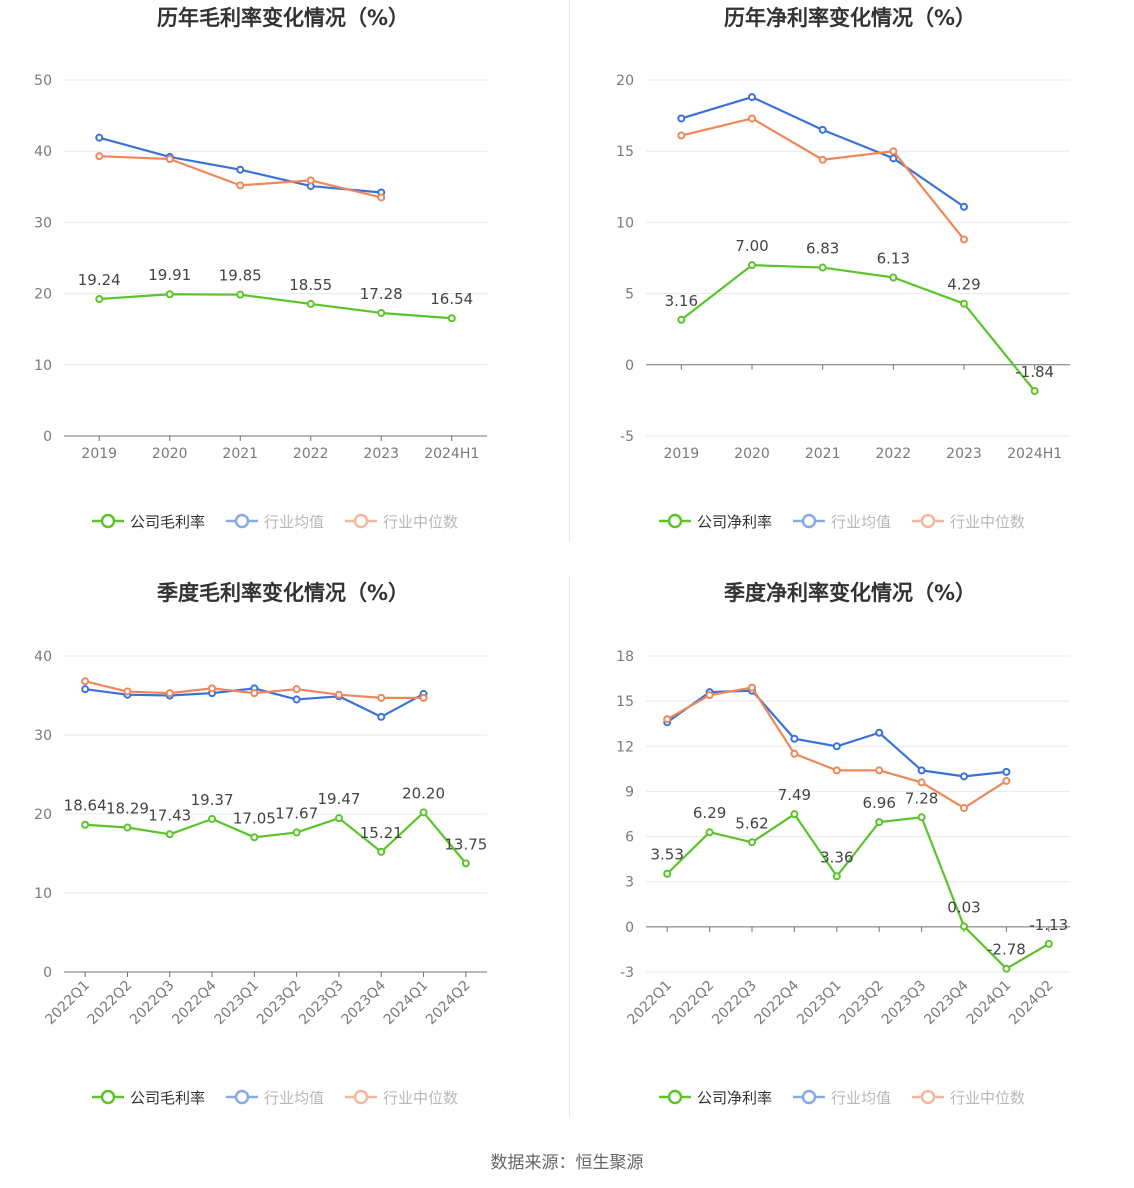 Image resolution: width=1134 pixels, height=1188 pixels. I want to click on y-tick-label: 15, so click(625, 702).